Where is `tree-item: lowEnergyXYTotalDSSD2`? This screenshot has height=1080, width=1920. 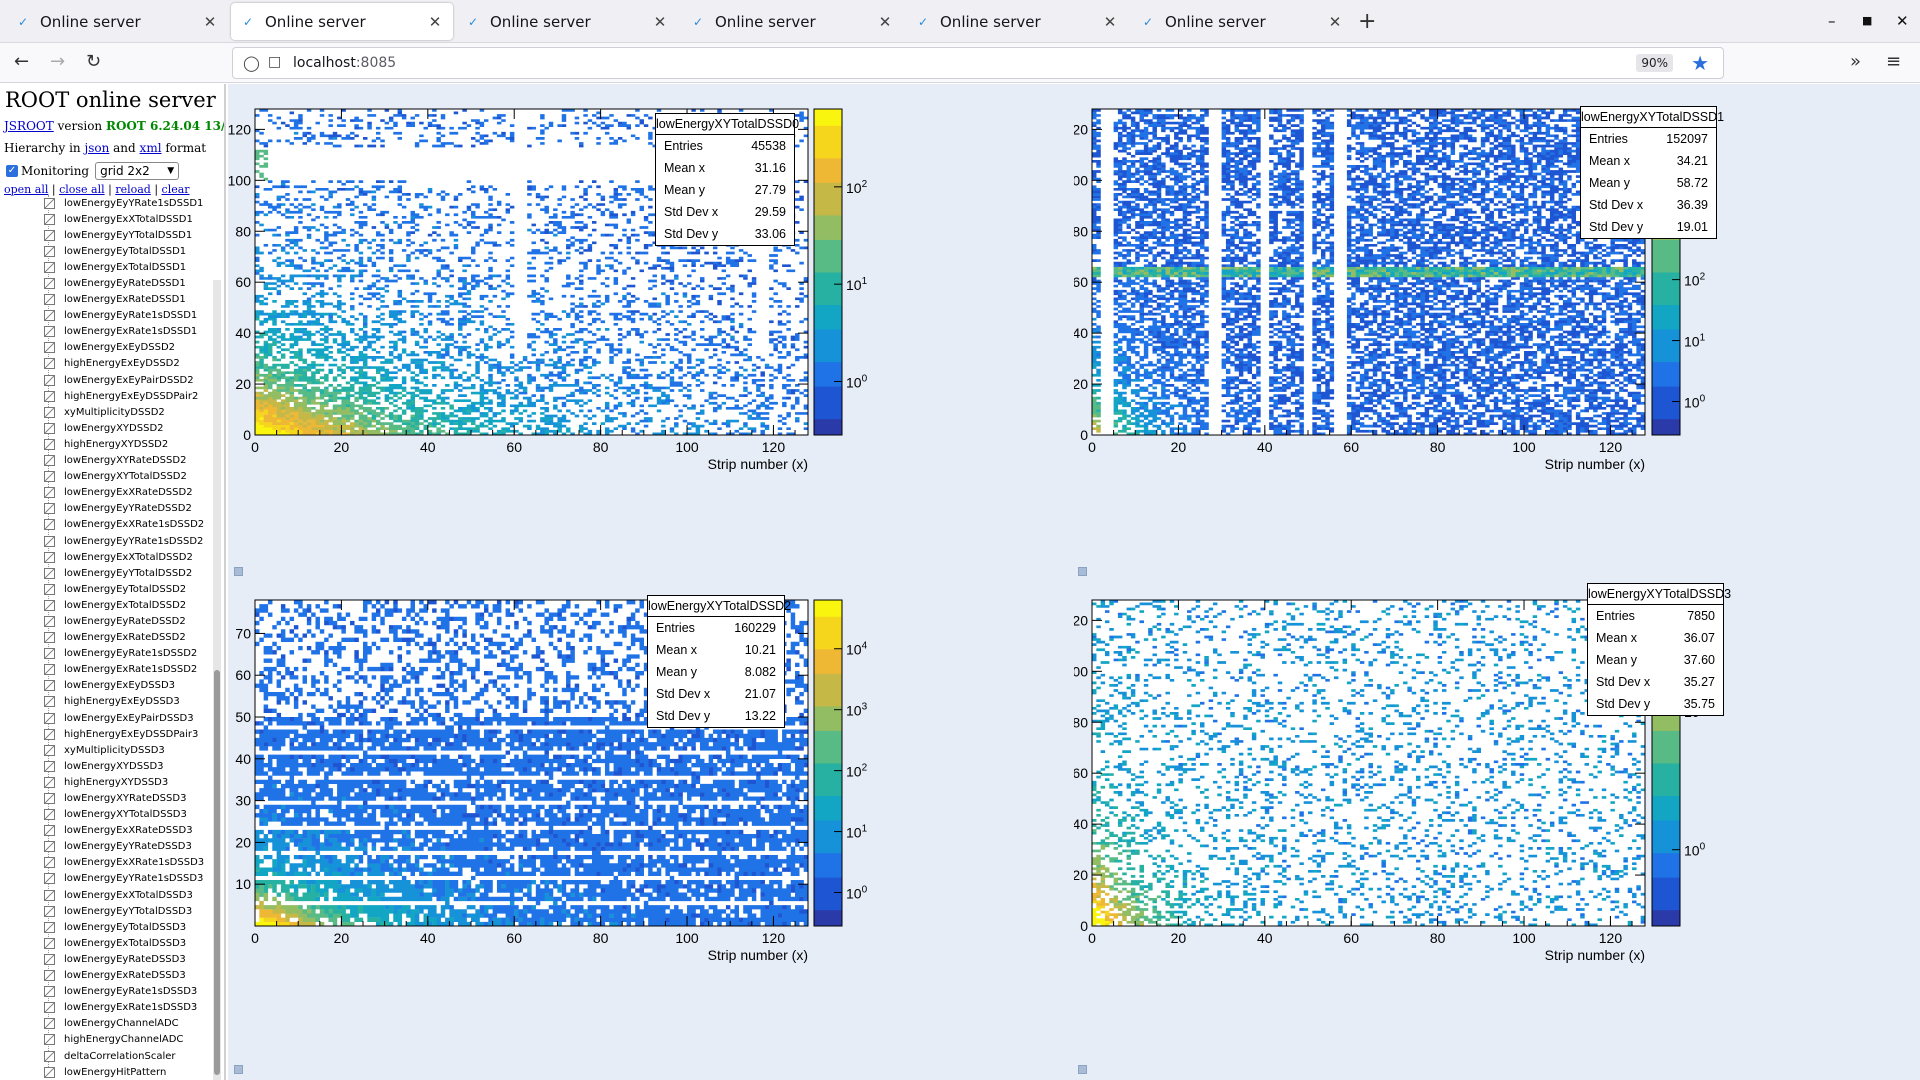 tree-item: lowEnergyXYTotalDSSD2 is located at coordinates (127, 477).